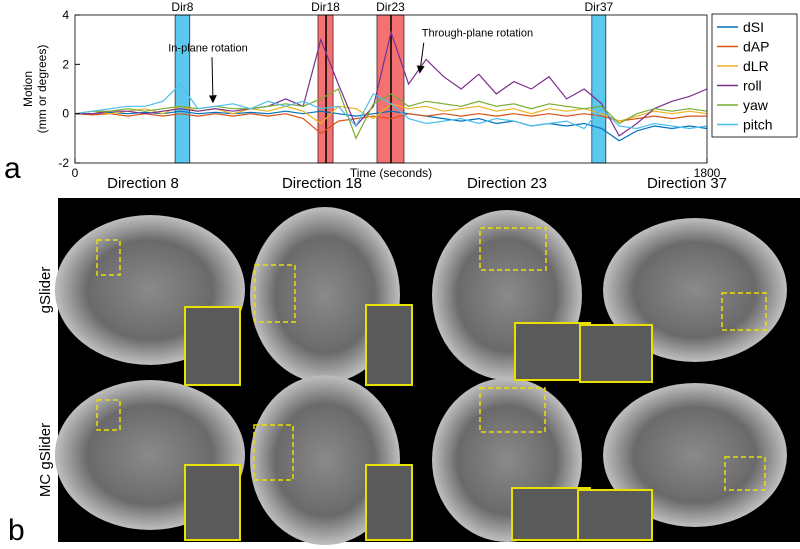 The height and width of the screenshot is (549, 800). What do you see at coordinates (756, 66) in the screenshot?
I see `legend-label: dLR` at bounding box center [756, 66].